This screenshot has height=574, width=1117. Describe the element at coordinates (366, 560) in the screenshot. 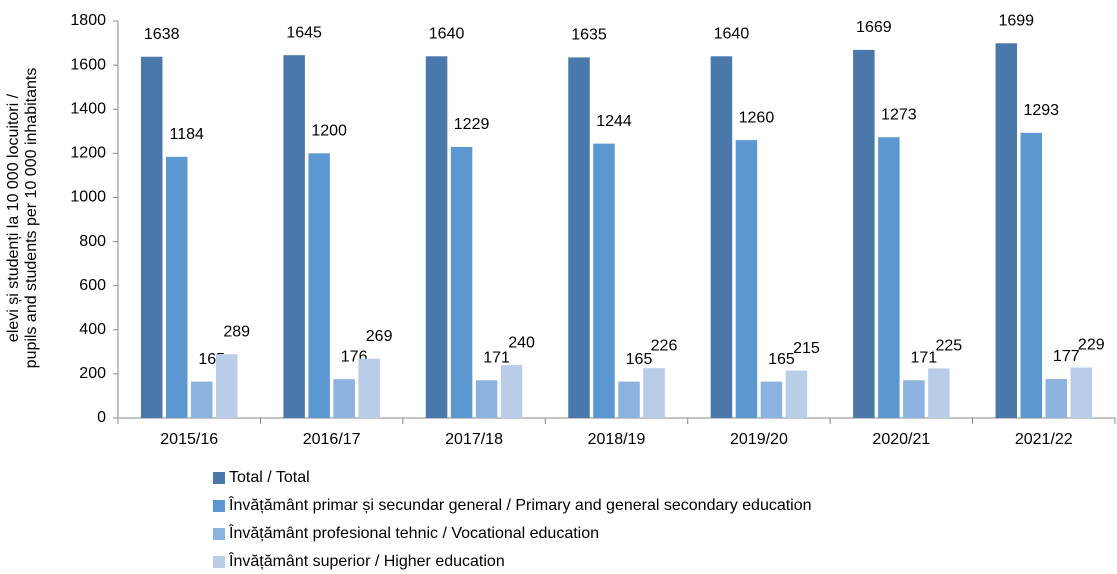

I see `legend-label: Învățământ superior / Higher education` at that location.